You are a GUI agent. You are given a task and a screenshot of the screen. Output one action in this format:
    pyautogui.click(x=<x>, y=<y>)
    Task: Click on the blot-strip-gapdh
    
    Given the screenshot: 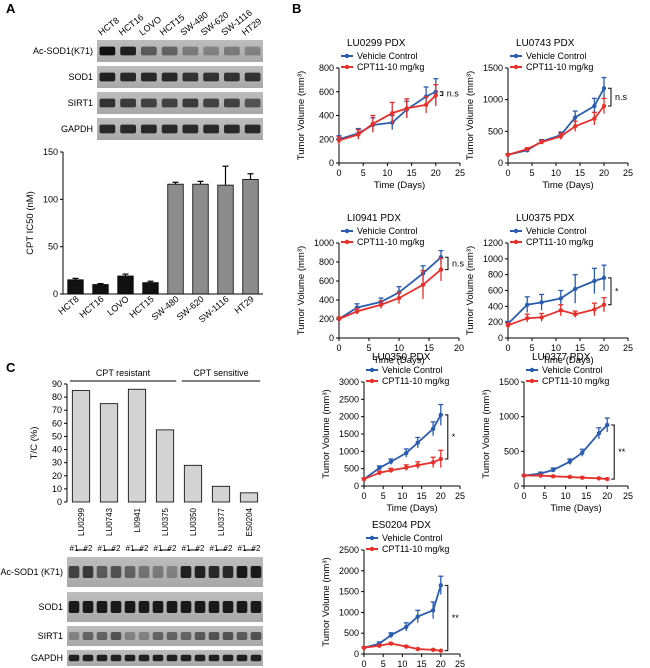 What is the action you would take?
    pyautogui.click(x=180, y=129)
    